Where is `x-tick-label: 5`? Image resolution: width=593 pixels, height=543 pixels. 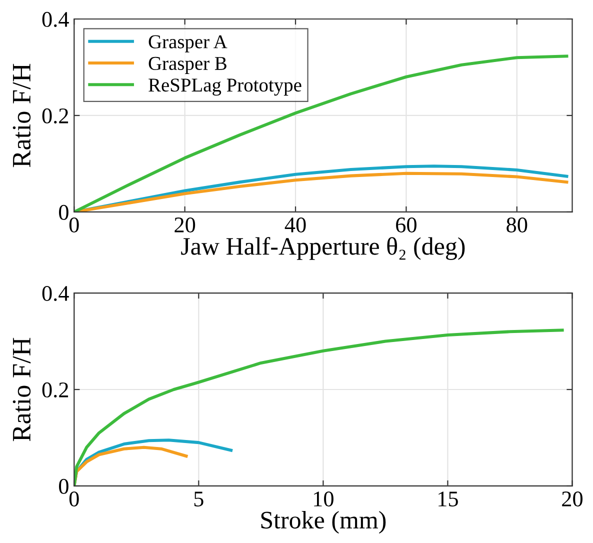 x-tick-label: 5 is located at coordinates (199, 499).